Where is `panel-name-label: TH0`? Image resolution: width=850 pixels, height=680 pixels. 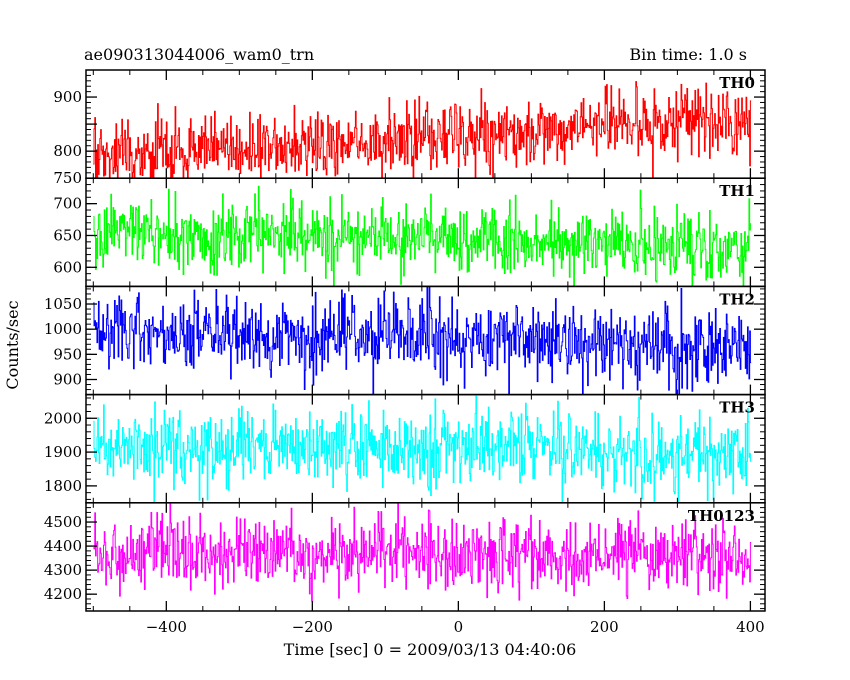 panel-name-label: TH0 is located at coordinates (737, 83).